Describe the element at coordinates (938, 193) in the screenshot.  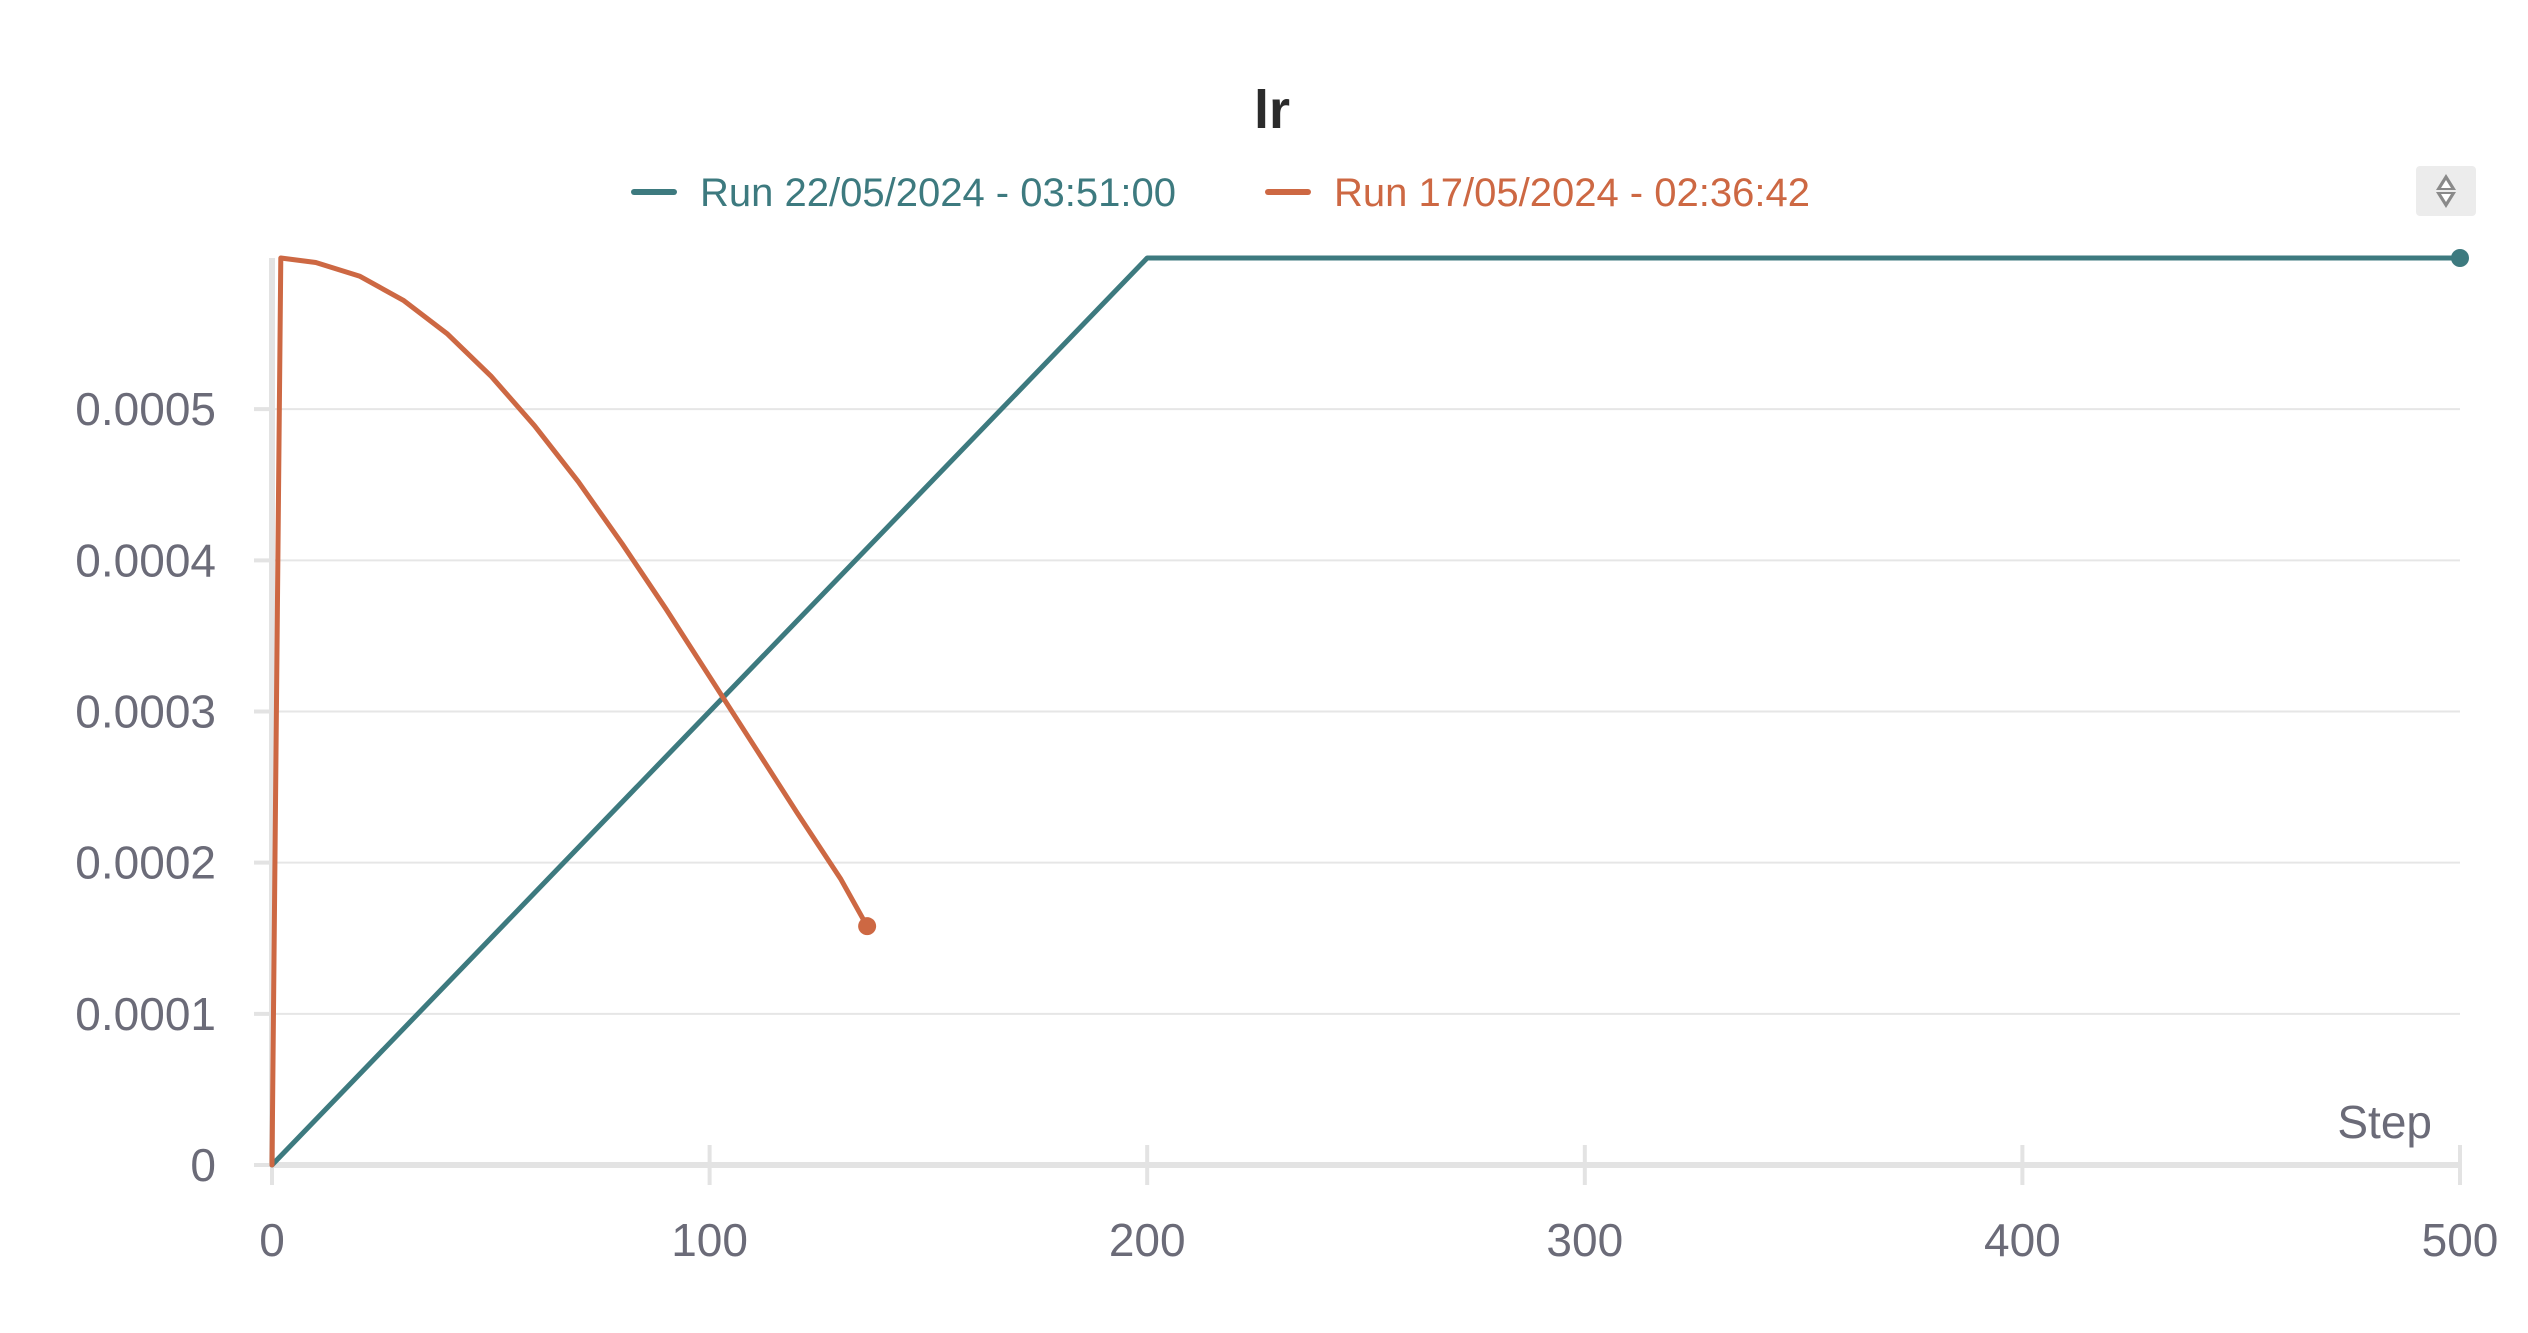
I see `legend-label-1: Run 22/05/2024 - 03:51:00` at that location.